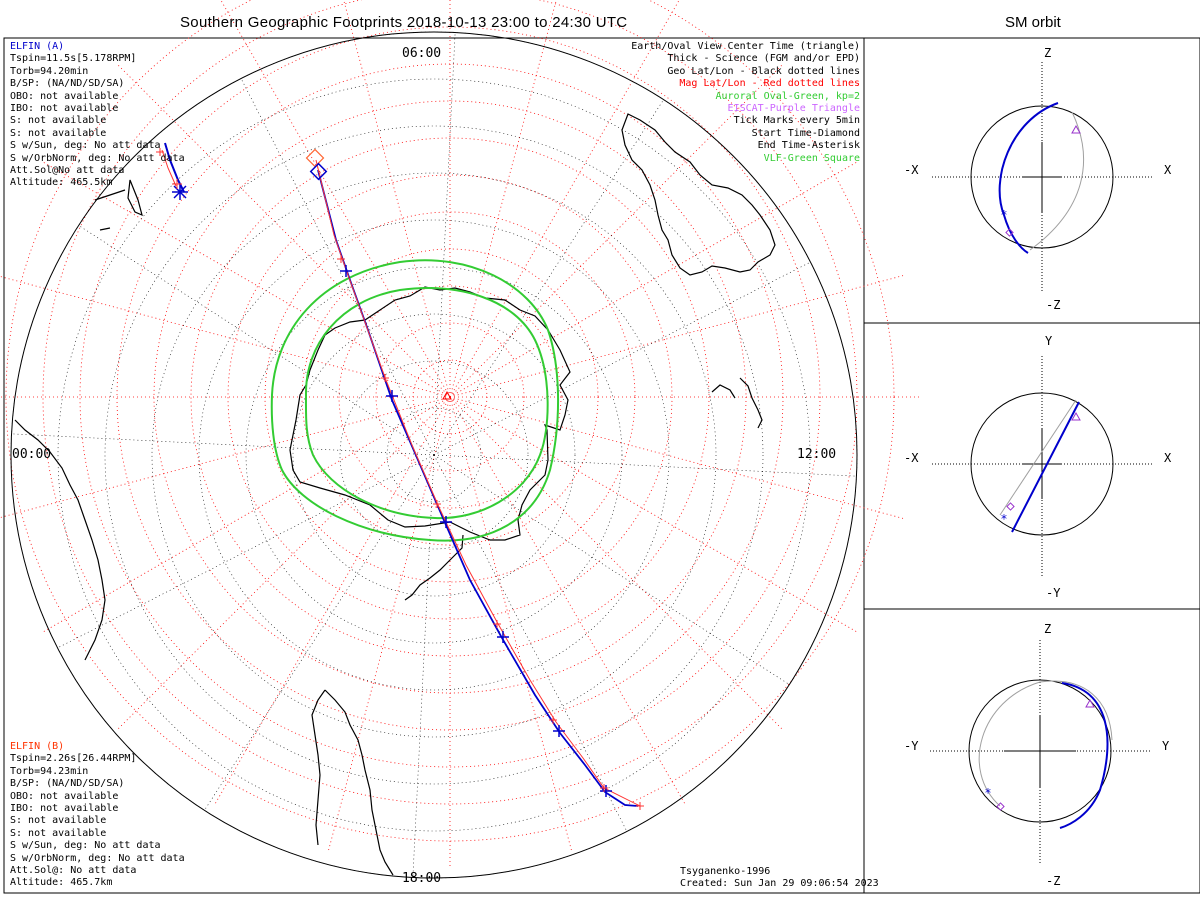 The height and width of the screenshot is (900, 1200). I want to click on start-diamond-xz, so click(1009, 232).